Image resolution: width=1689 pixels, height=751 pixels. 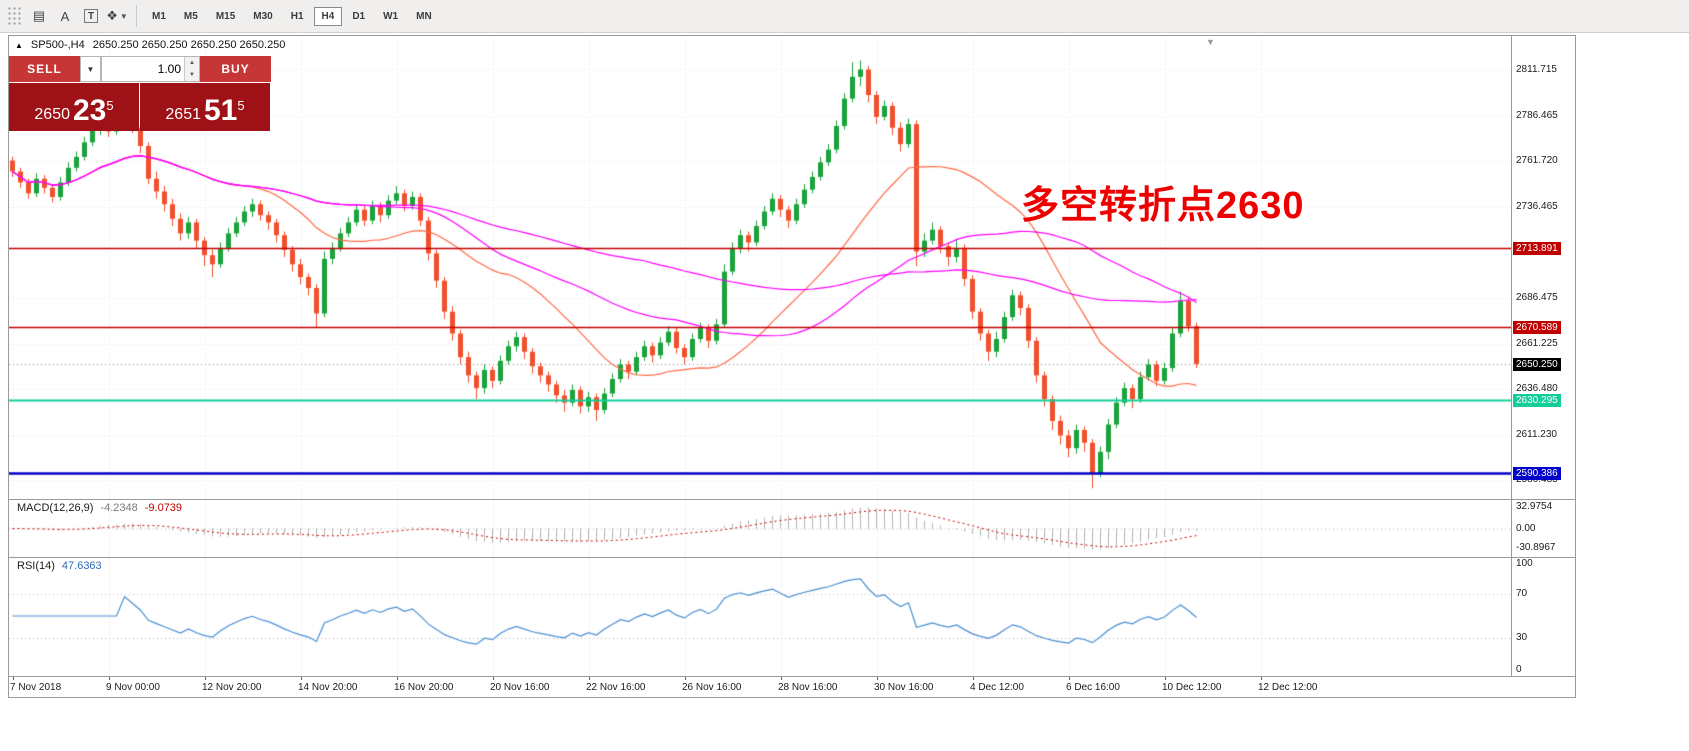 I want to click on timeframe-button-M1: M1, so click(x=159, y=16).